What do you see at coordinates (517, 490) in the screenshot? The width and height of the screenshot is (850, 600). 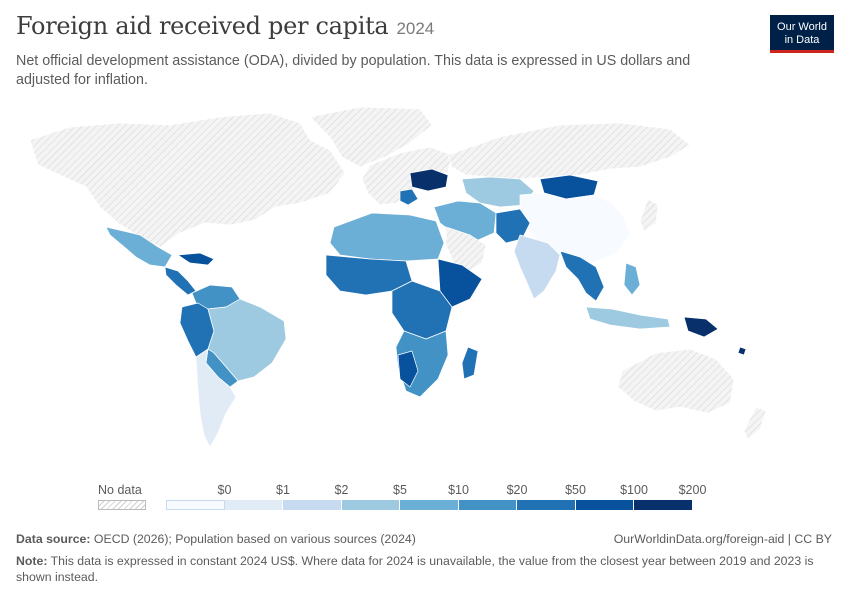 I see `legend-tick-label: $20` at bounding box center [517, 490].